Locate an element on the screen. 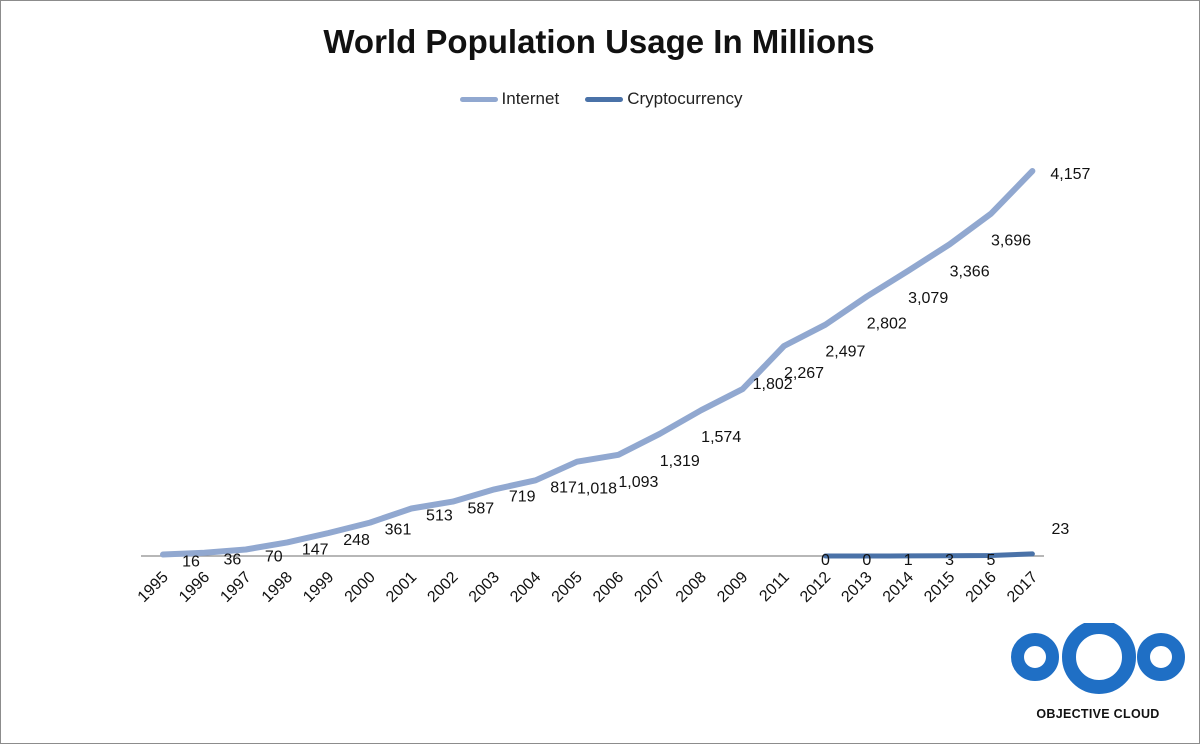 The height and width of the screenshot is (744, 1200). data-label-internet: 2,497 is located at coordinates (845, 352).